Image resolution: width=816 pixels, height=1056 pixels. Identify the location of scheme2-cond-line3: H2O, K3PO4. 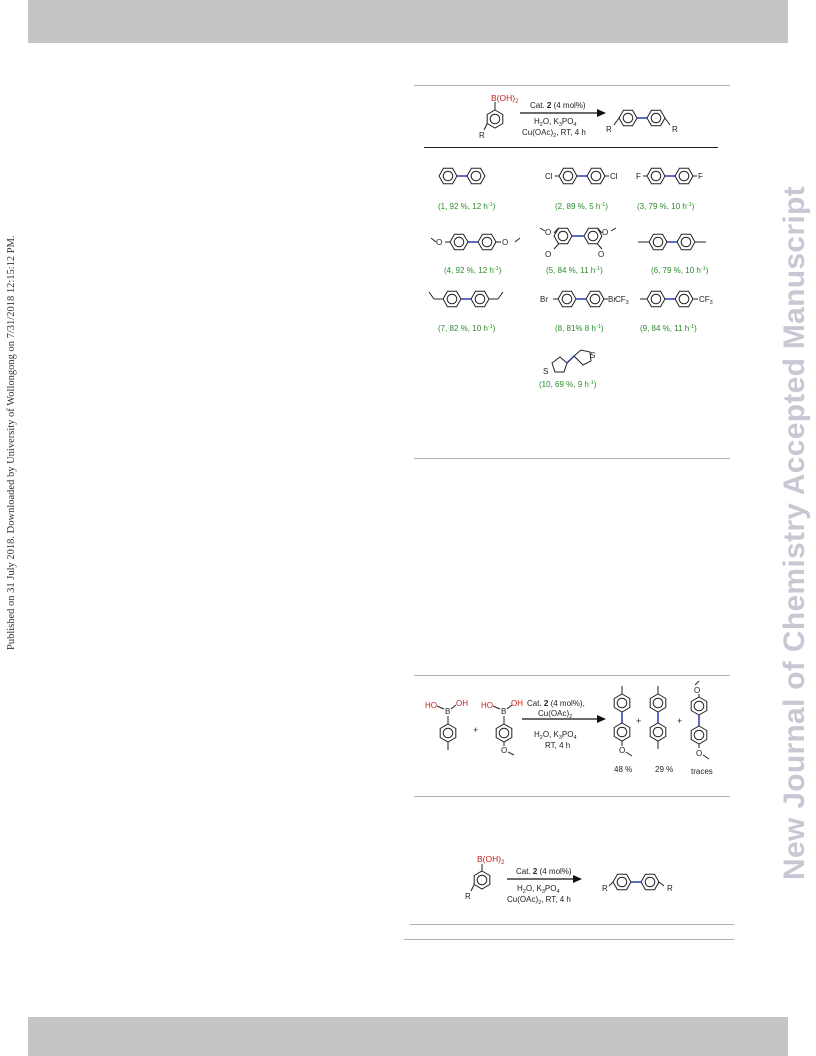
(555, 735).